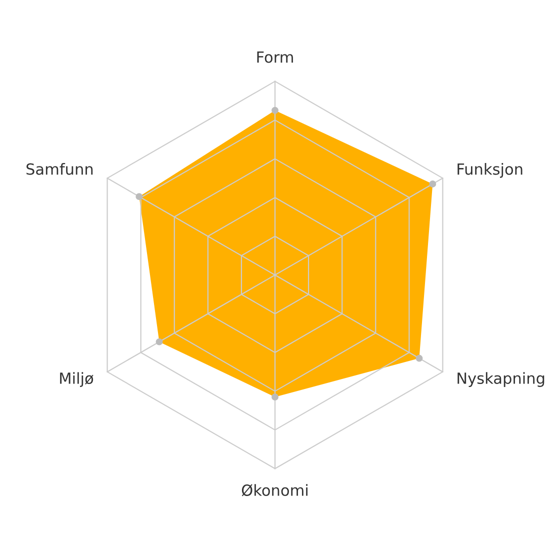 The image size is (550, 550). I want to click on spoke-label: Funksjon, so click(490, 170).